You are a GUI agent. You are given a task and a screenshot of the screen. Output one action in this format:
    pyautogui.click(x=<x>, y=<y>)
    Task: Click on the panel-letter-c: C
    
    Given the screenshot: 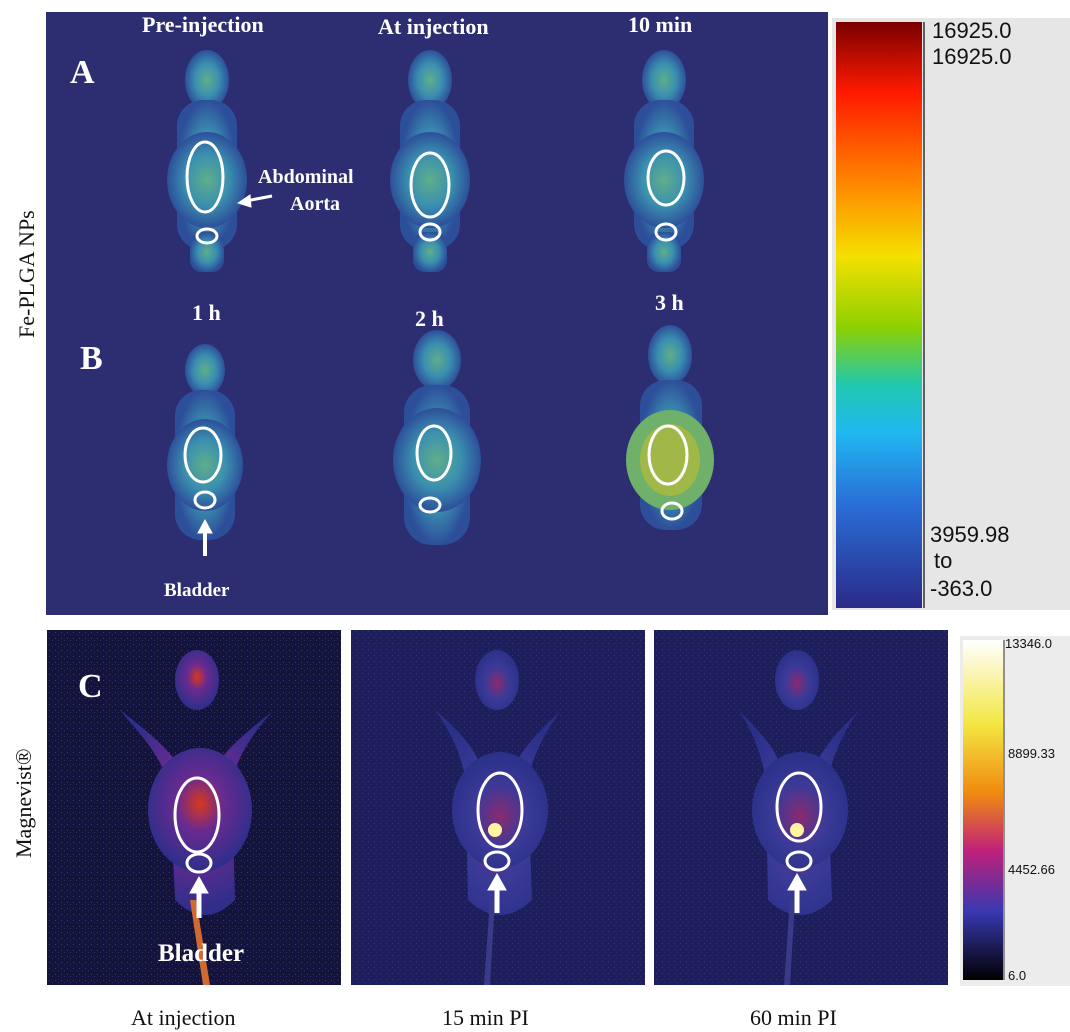 What is the action you would take?
    pyautogui.click(x=90, y=686)
    